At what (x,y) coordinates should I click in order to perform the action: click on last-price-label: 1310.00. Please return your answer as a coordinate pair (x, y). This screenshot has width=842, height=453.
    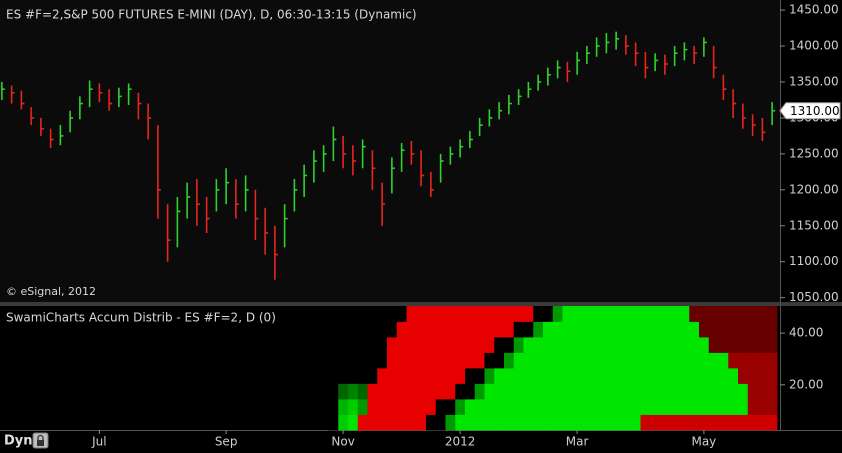
    Looking at the image, I should click on (815, 111).